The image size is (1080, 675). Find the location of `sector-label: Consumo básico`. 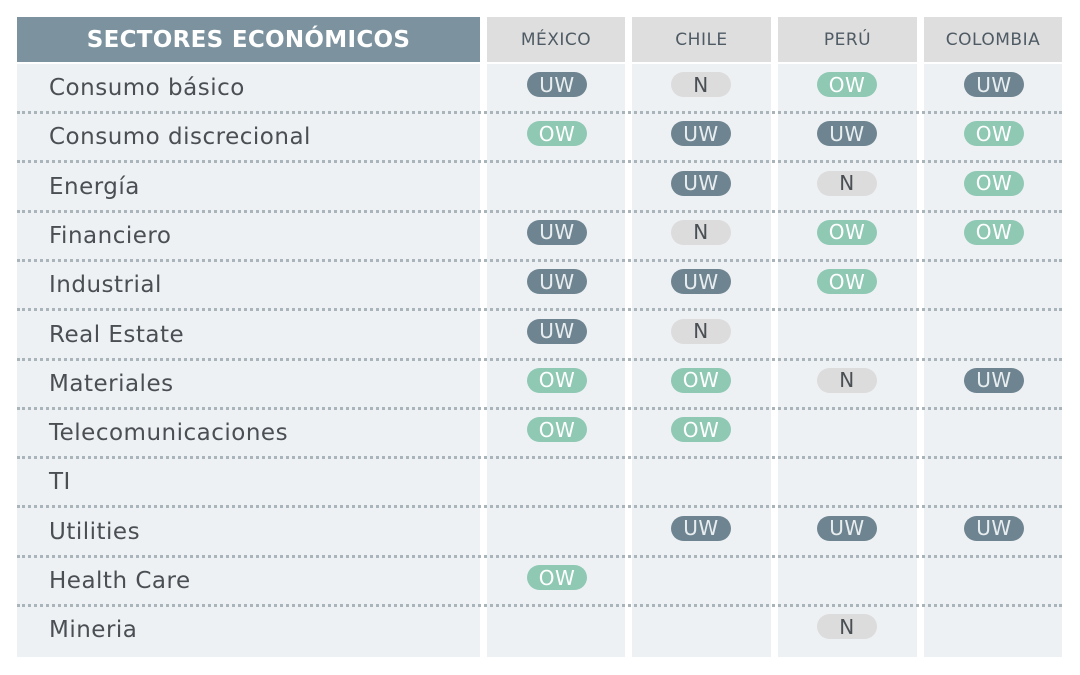

sector-label: Consumo básico is located at coordinates (147, 88).